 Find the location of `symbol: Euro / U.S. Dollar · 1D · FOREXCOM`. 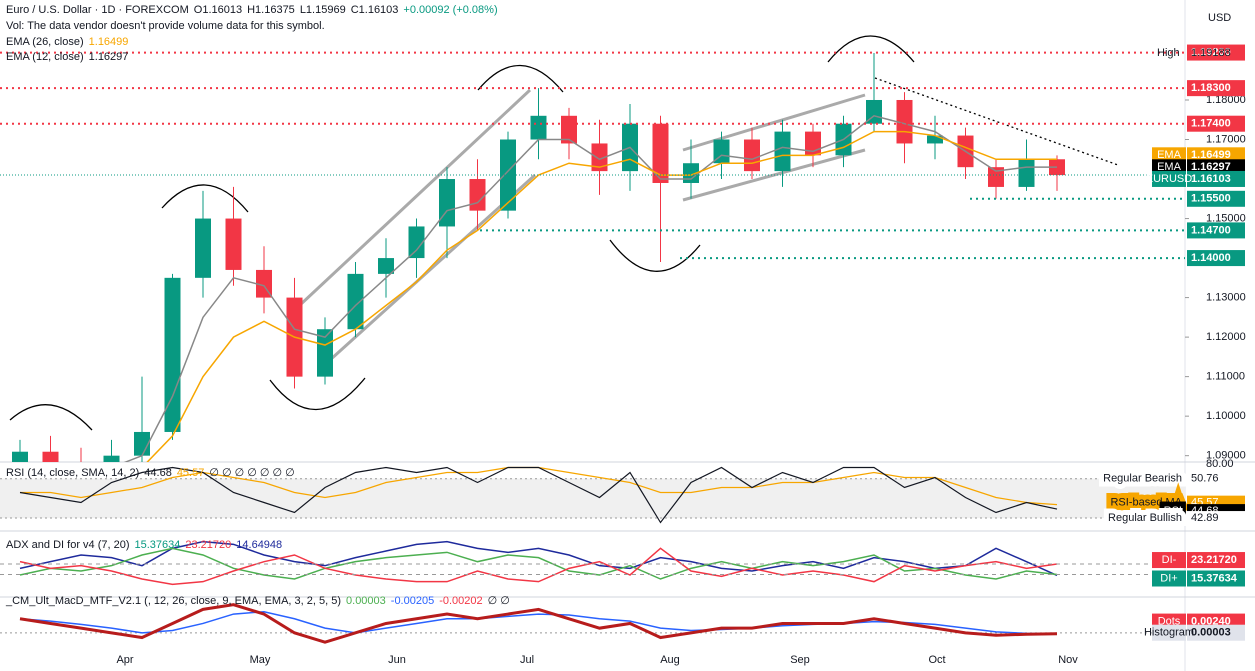

symbol: Euro / U.S. Dollar · 1D · FOREXCOM is located at coordinates (97, 10).